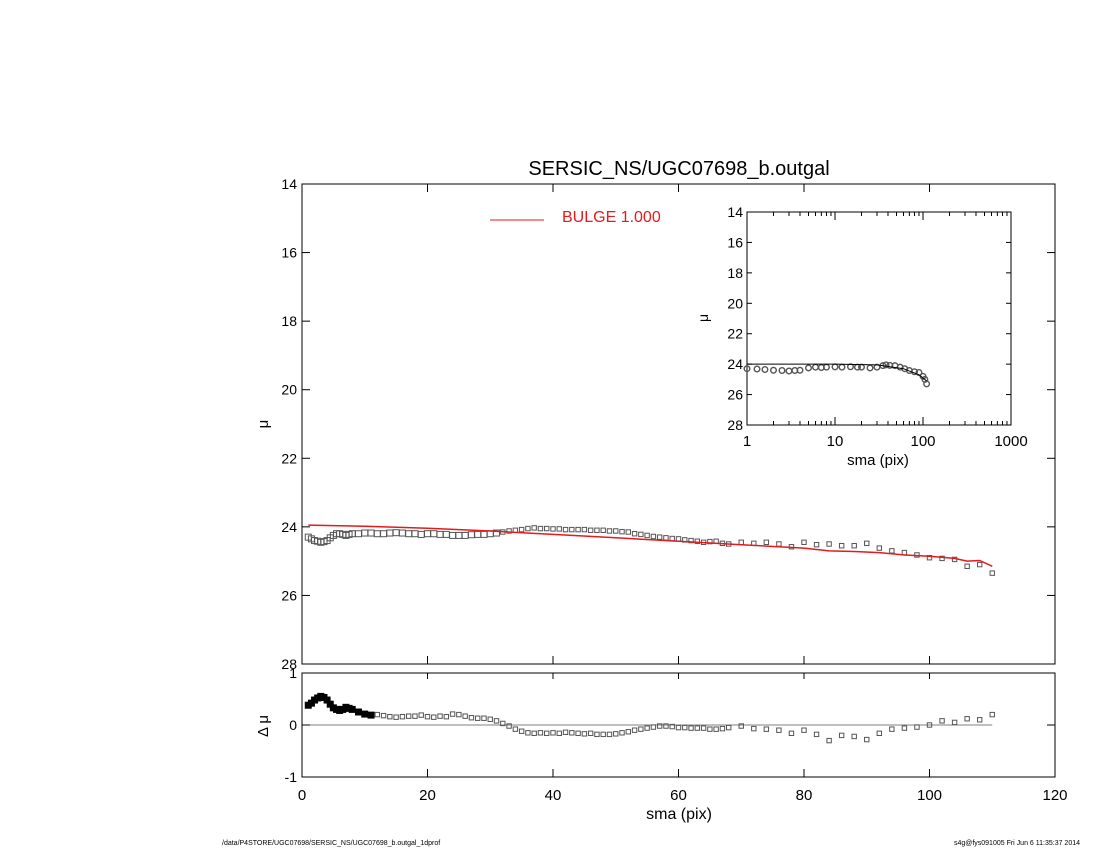 The width and height of the screenshot is (1100, 850). I want to click on inset-y-tick-label: 26, so click(735, 395).